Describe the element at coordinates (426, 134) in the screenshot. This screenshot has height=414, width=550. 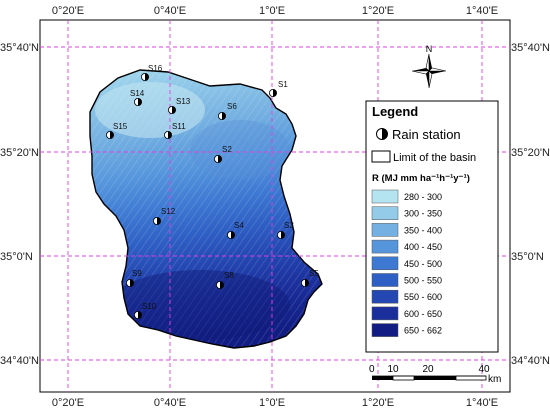
I see `legend-rain-station: Rain station` at that location.